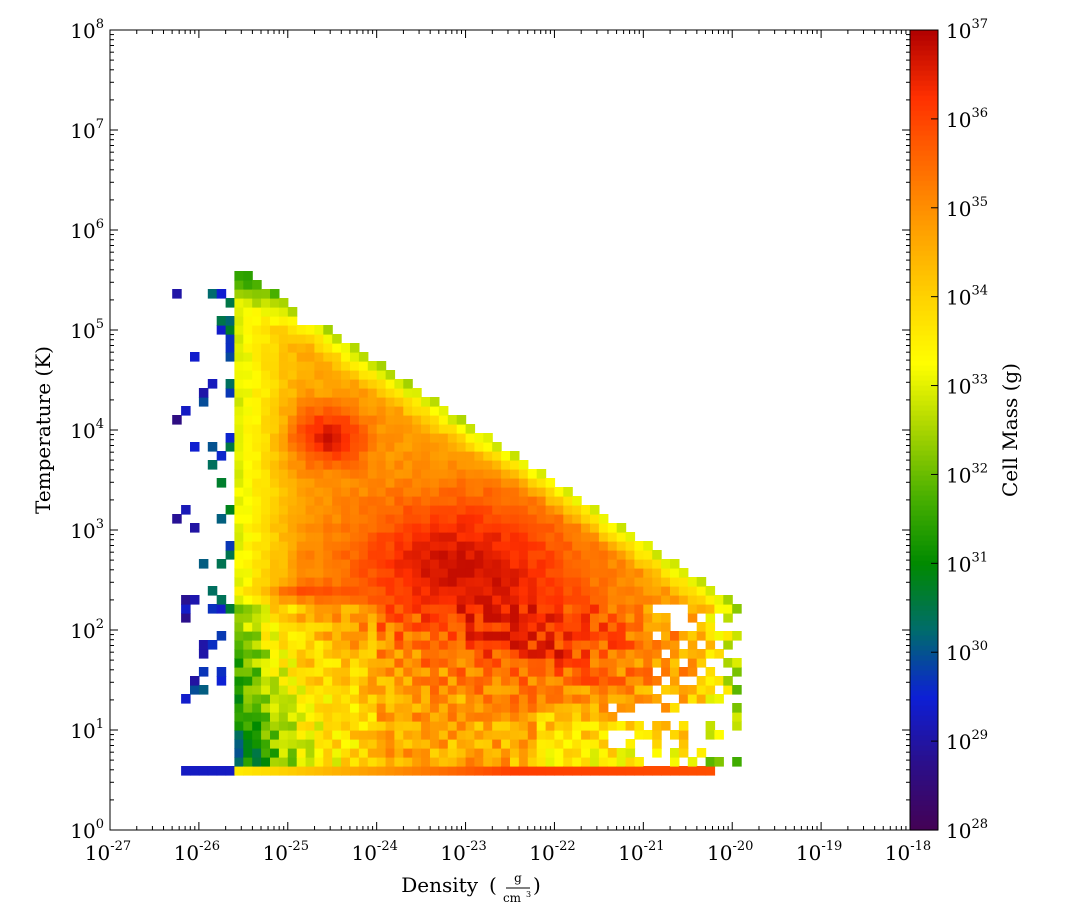 This screenshot has height=920, width=1075. What do you see at coordinates (967, 830) in the screenshot?
I see `colorbar-tick-label: 1028` at bounding box center [967, 830].